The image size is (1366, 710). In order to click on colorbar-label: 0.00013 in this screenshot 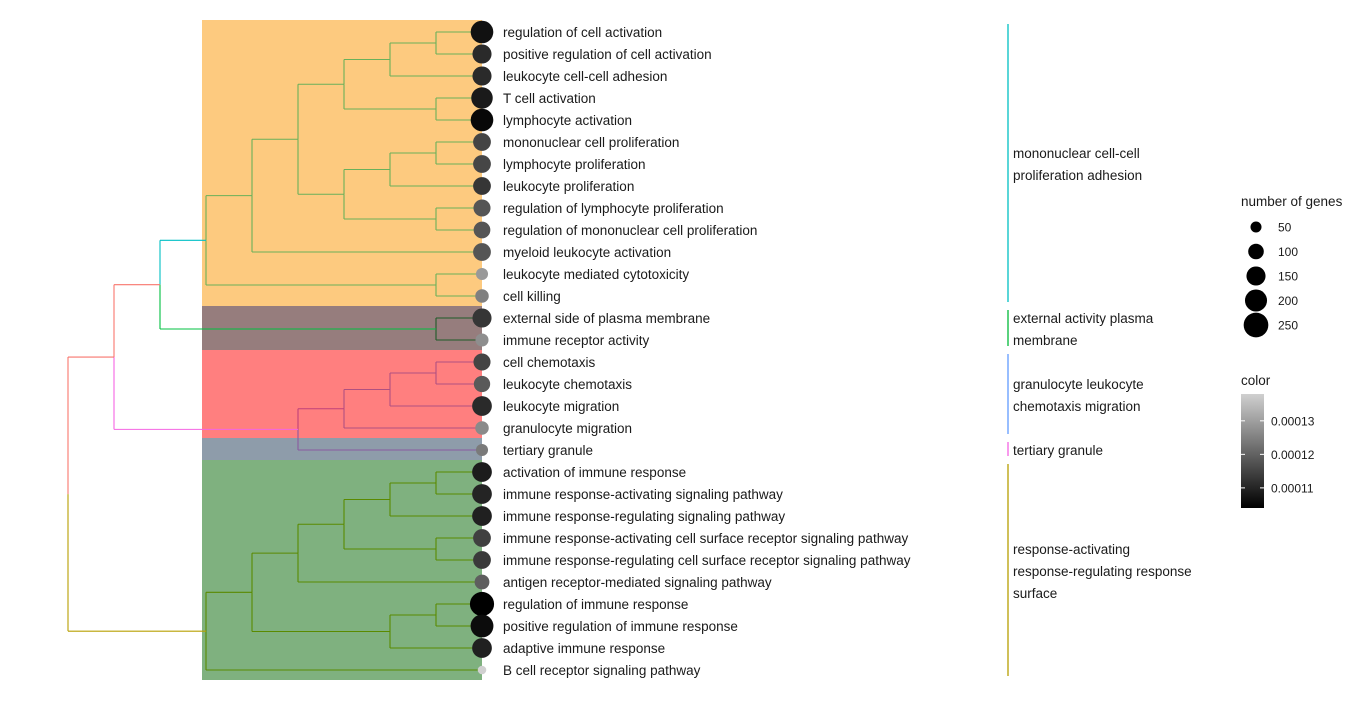, I will do `click(1293, 421)`.